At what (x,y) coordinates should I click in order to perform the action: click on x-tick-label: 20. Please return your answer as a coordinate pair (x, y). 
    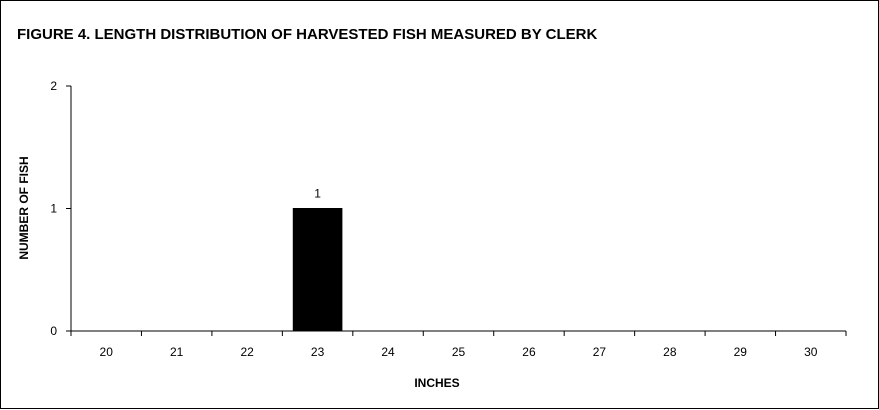
    Looking at the image, I should click on (107, 352).